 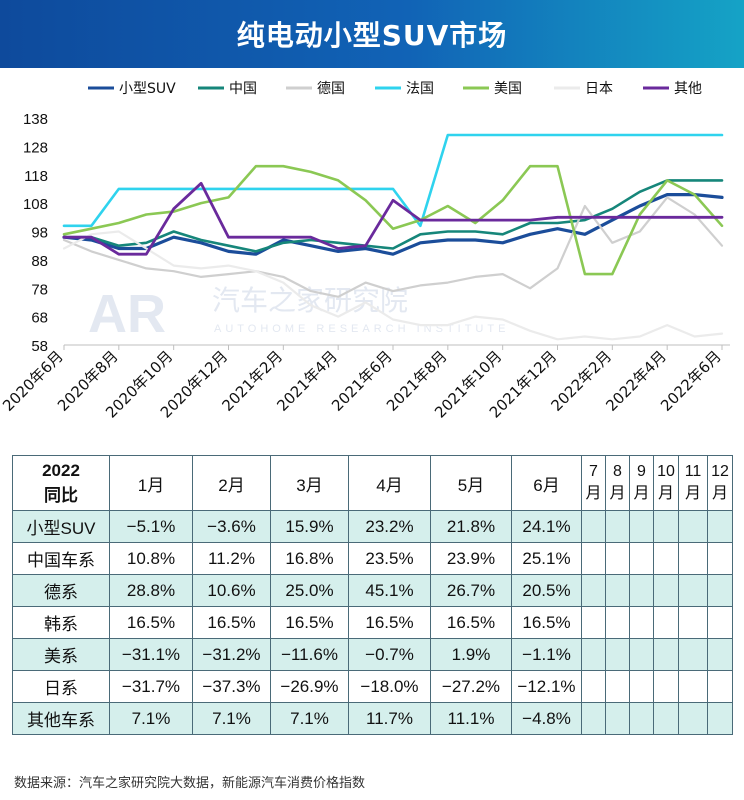 What do you see at coordinates (309, 654) in the screenshot?
I see `table-cell: −11.6%` at bounding box center [309, 654].